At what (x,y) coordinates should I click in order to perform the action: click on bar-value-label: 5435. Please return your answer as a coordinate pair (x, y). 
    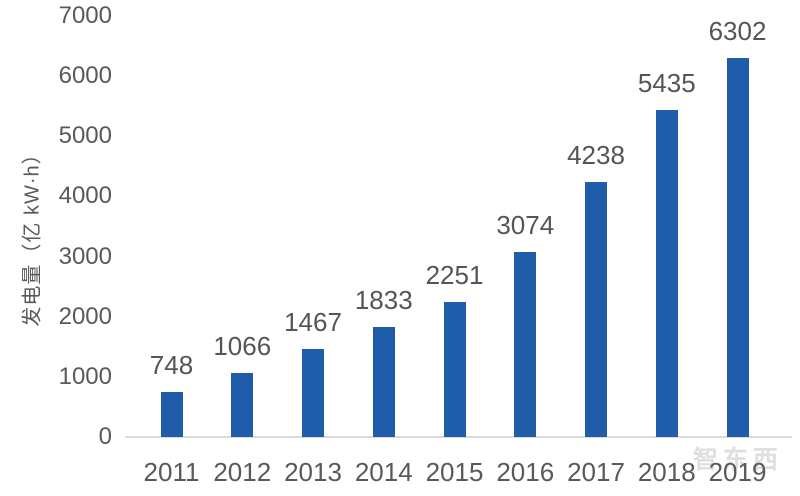
    Looking at the image, I should click on (666, 83).